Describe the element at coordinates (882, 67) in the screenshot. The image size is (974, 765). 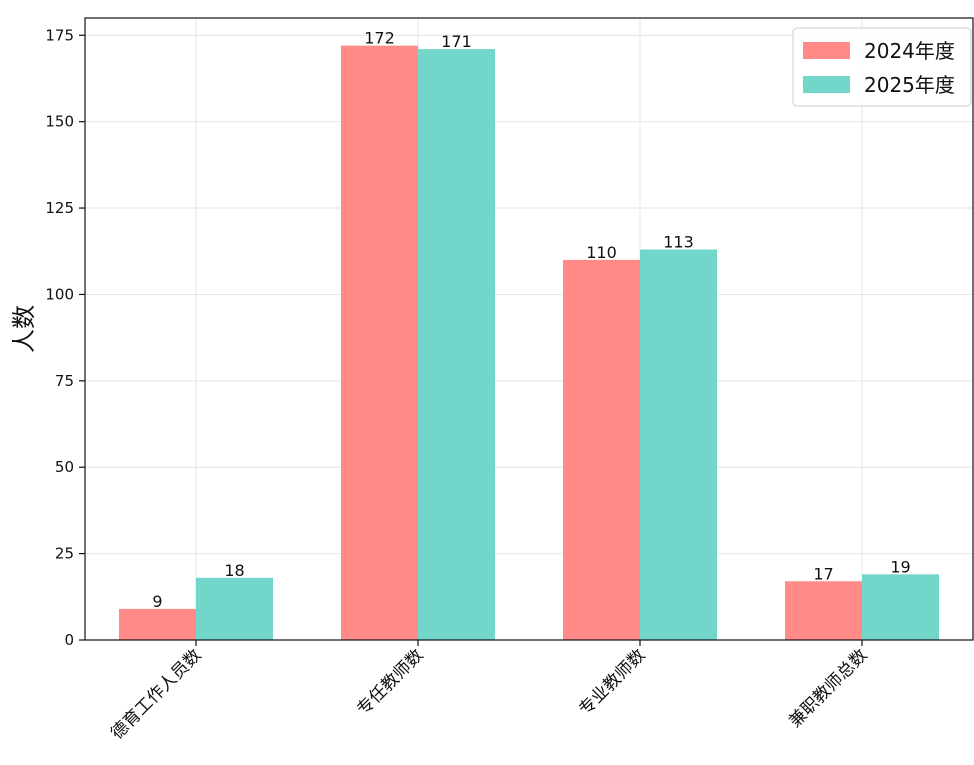
I see `legend: 2024年度 2025年度` at that location.